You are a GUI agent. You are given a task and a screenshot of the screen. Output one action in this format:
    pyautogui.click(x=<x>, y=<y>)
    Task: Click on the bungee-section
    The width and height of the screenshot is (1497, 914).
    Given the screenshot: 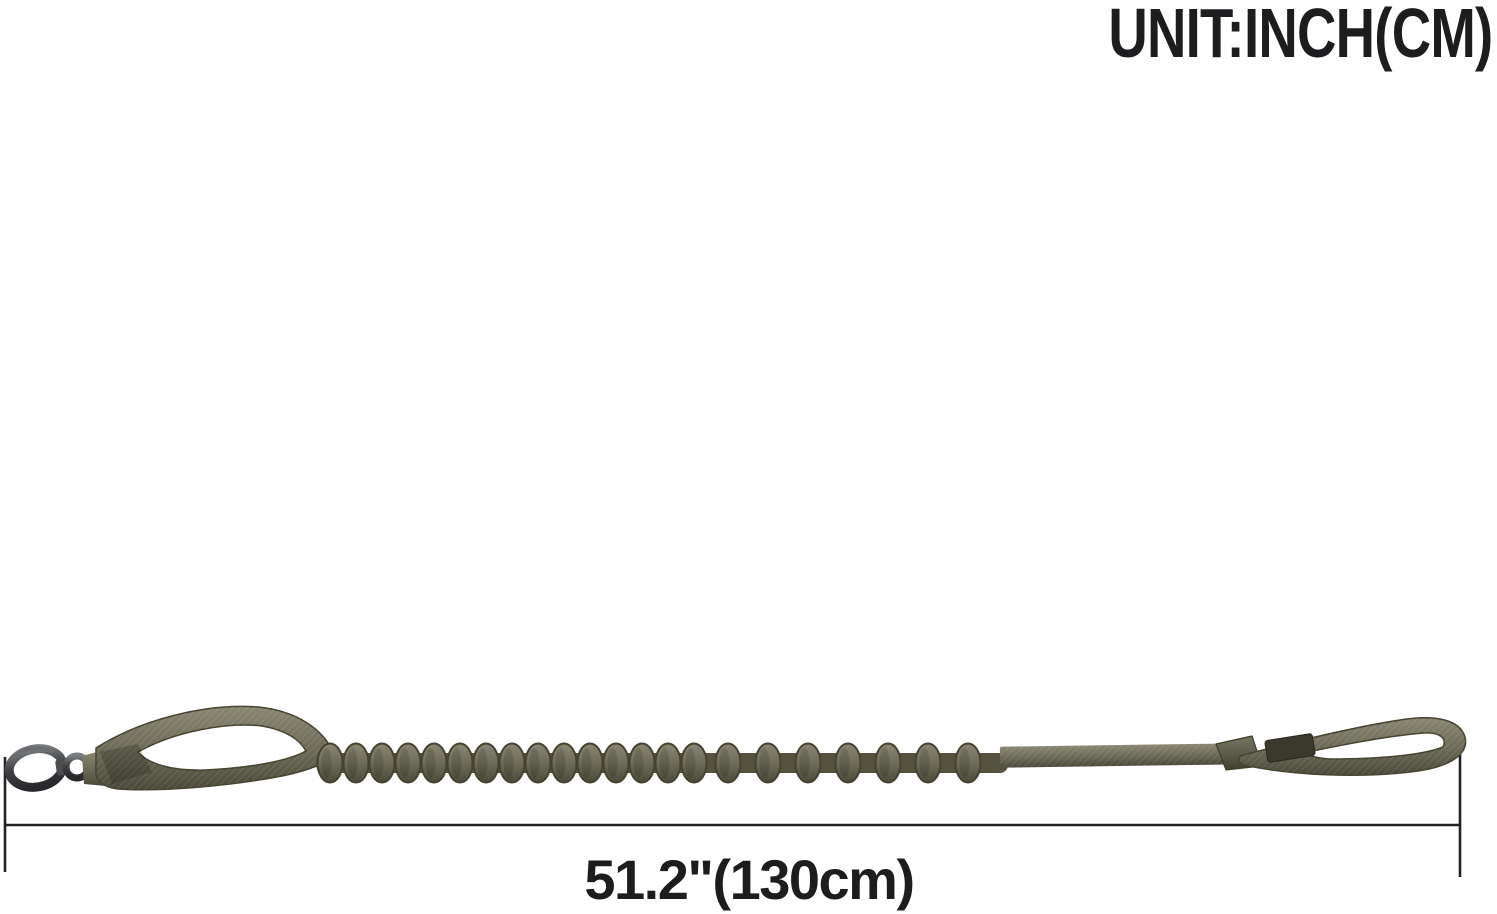 What is the action you would take?
    pyautogui.click(x=662, y=763)
    